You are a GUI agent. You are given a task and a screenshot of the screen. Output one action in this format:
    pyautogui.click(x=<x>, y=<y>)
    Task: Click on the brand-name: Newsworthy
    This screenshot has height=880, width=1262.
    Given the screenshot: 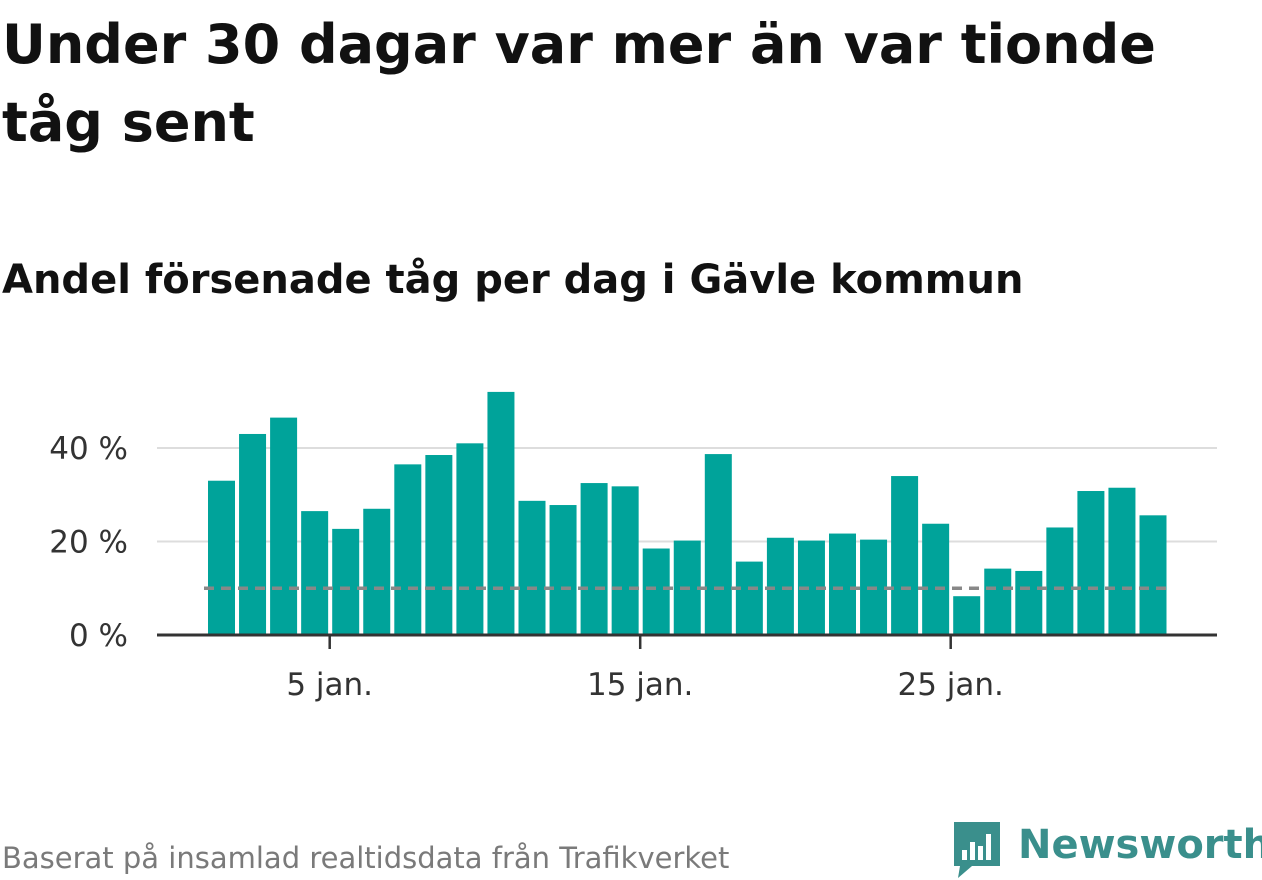 What is the action you would take?
    pyautogui.click(x=1140, y=845)
    